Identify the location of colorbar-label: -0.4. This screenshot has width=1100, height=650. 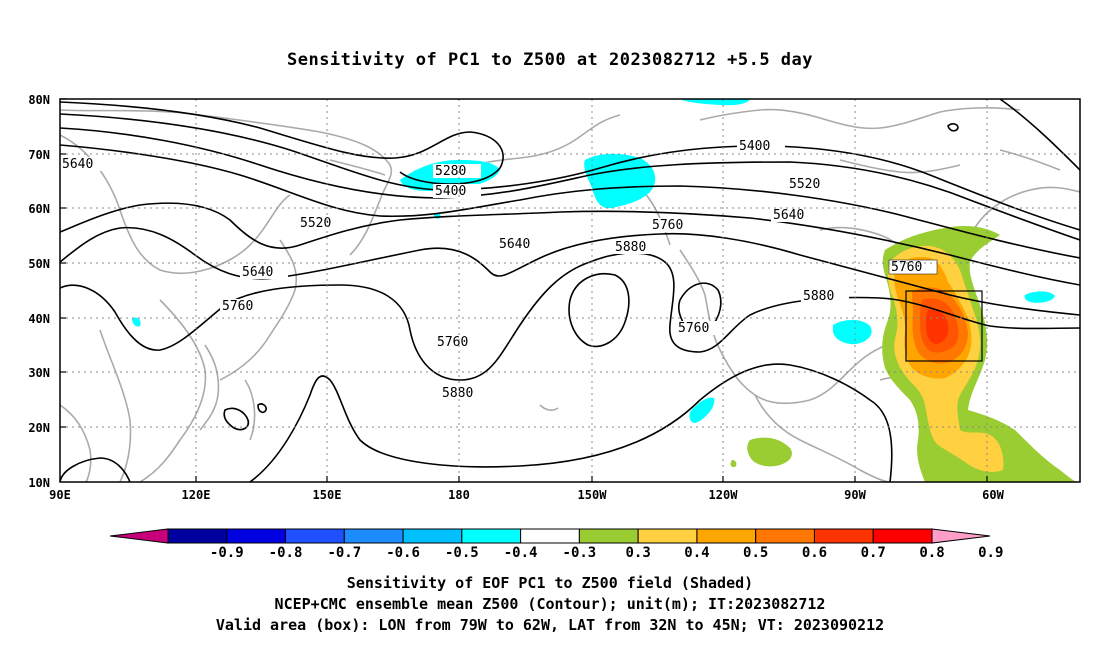
(521, 553).